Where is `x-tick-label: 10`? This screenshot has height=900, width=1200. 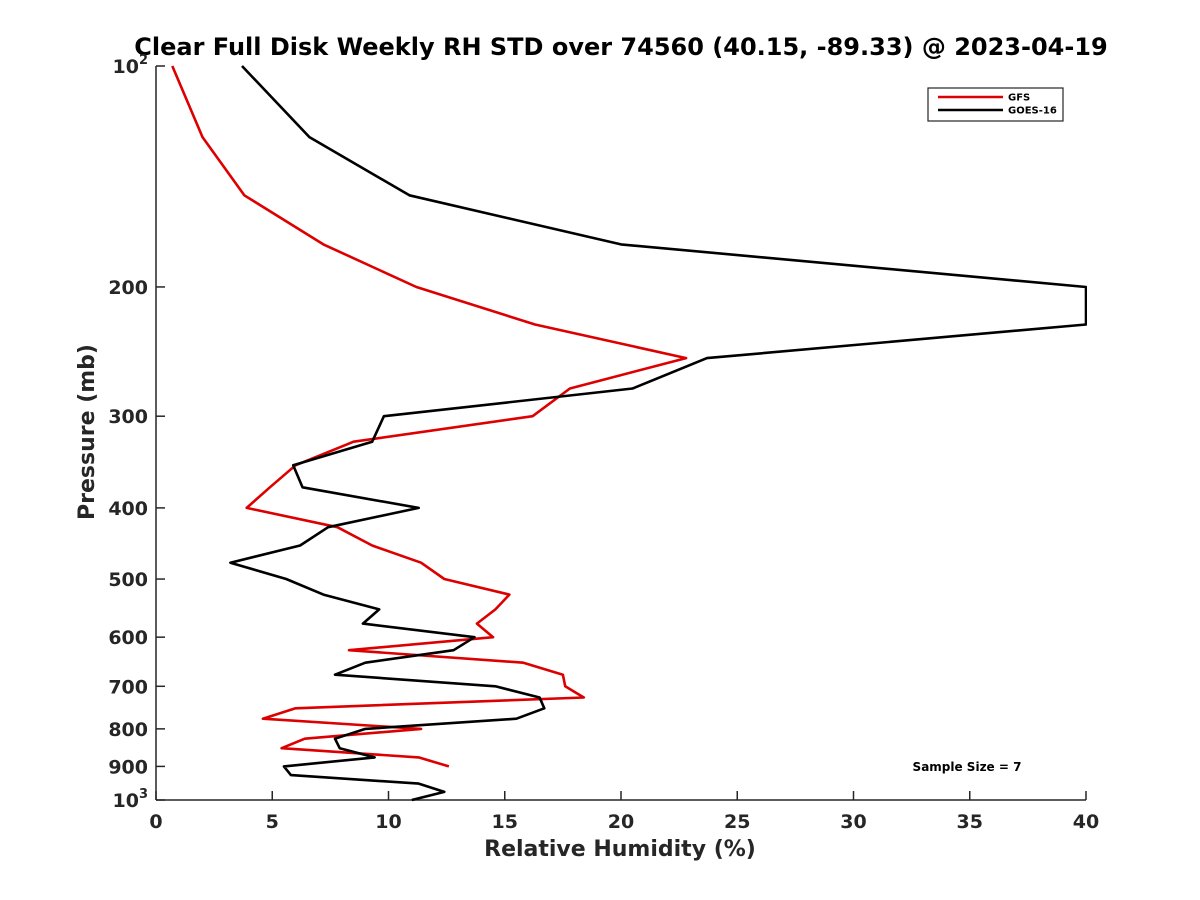 x-tick-label: 10 is located at coordinates (388, 822).